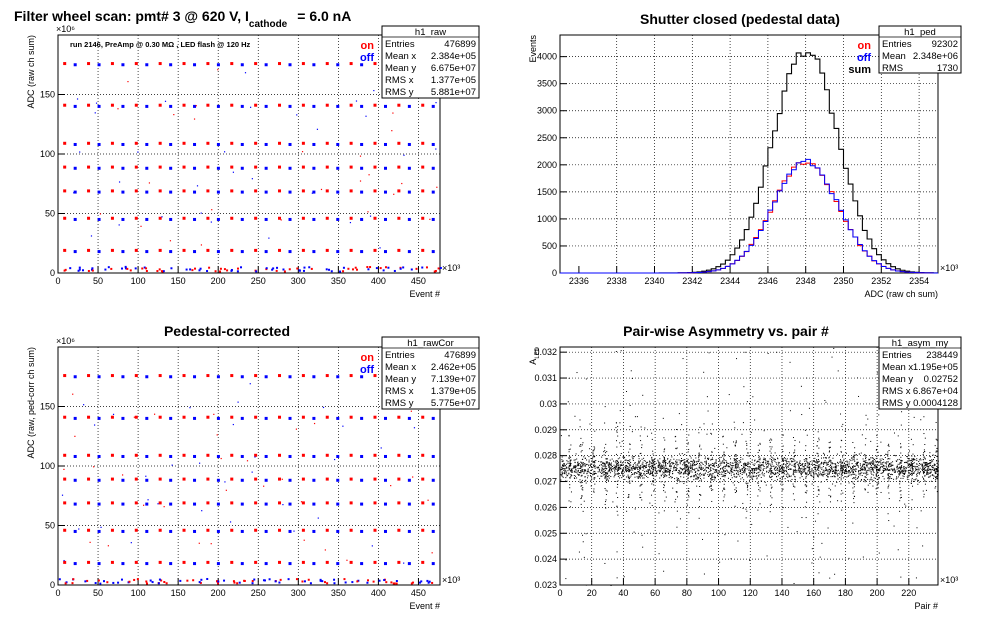 Image resolution: width=996 pixels, height=622 pixels. Describe the element at coordinates (368, 358) in the screenshot. I see `legend-entry-on: on` at that location.